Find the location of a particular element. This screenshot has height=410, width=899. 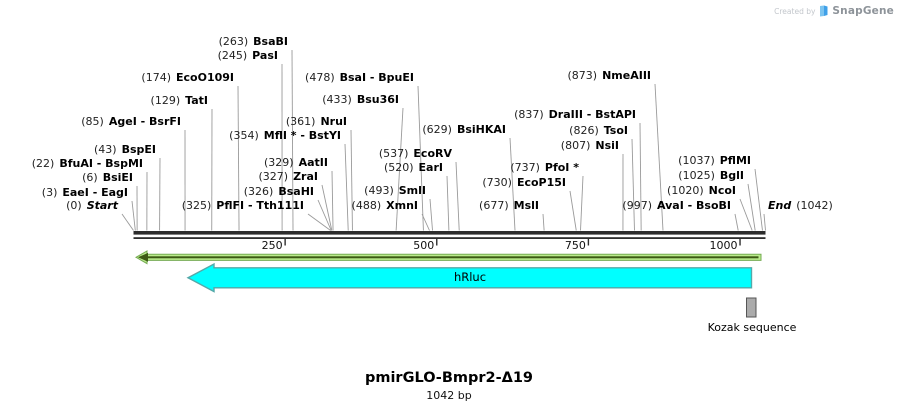

site-position: (997) is located at coordinates (637, 205).